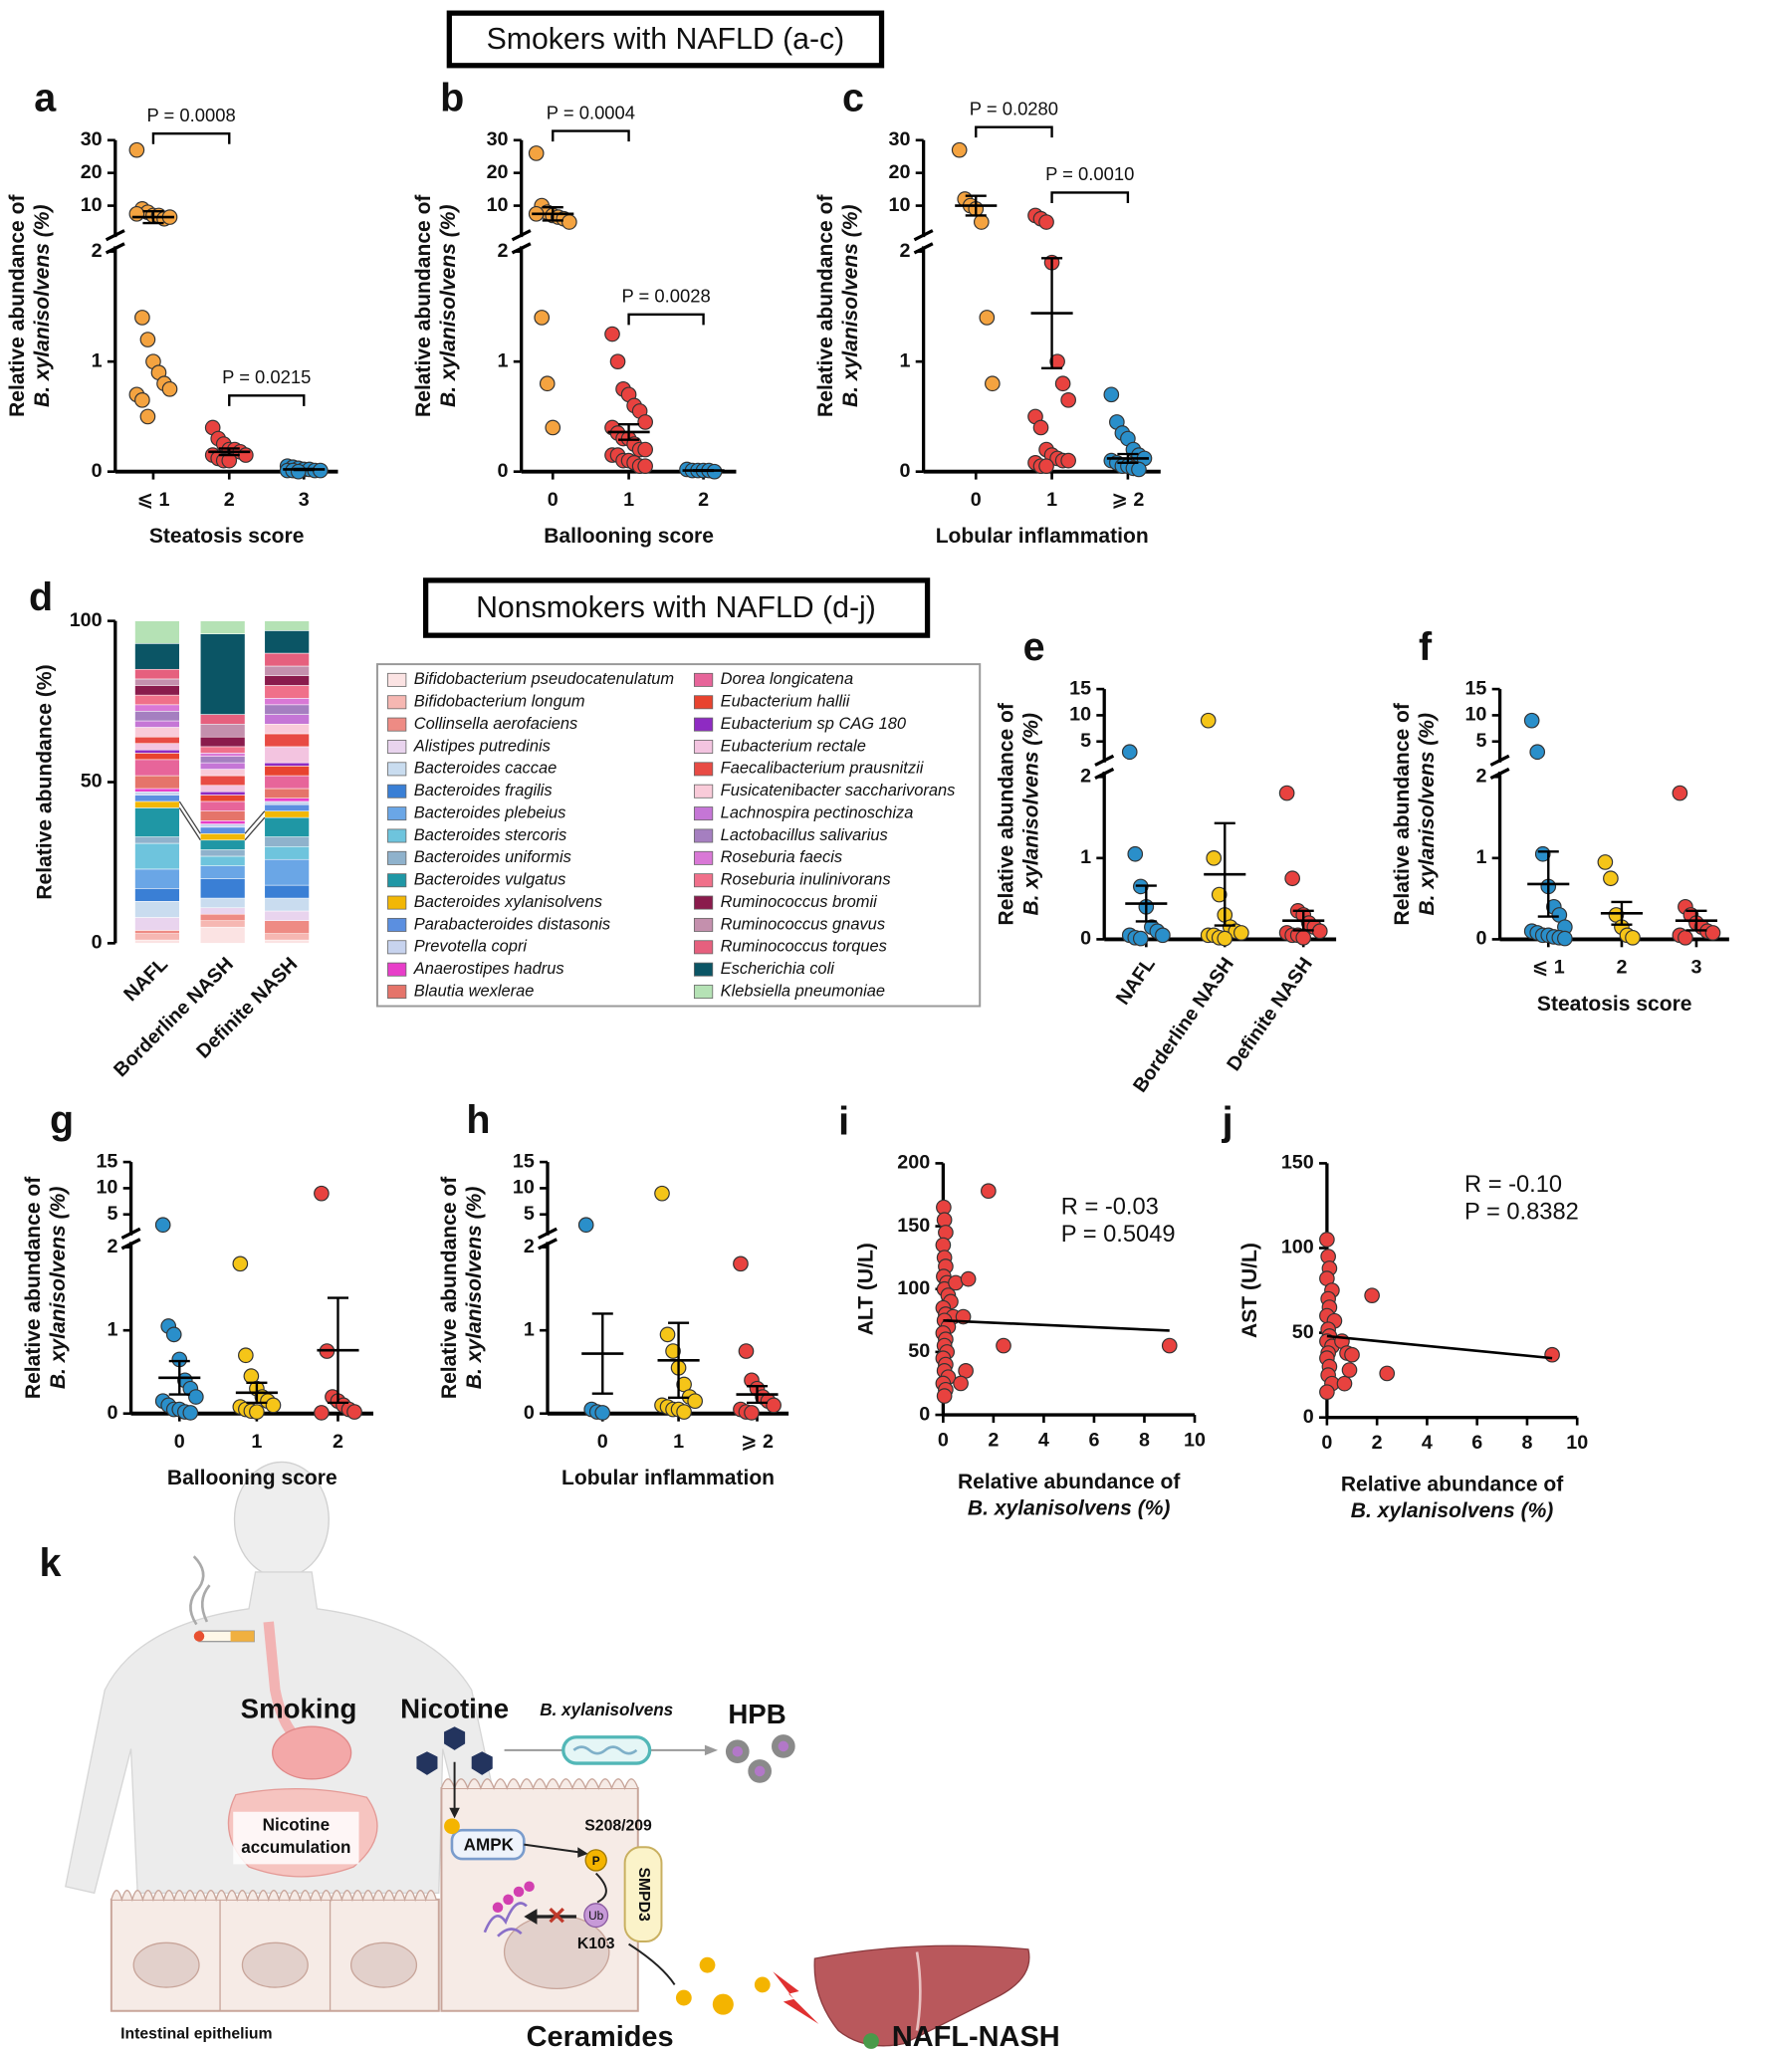 This screenshot has width=1792, height=2052. What do you see at coordinates (618, 1825) in the screenshot?
I see `site-label: S208/209` at bounding box center [618, 1825].